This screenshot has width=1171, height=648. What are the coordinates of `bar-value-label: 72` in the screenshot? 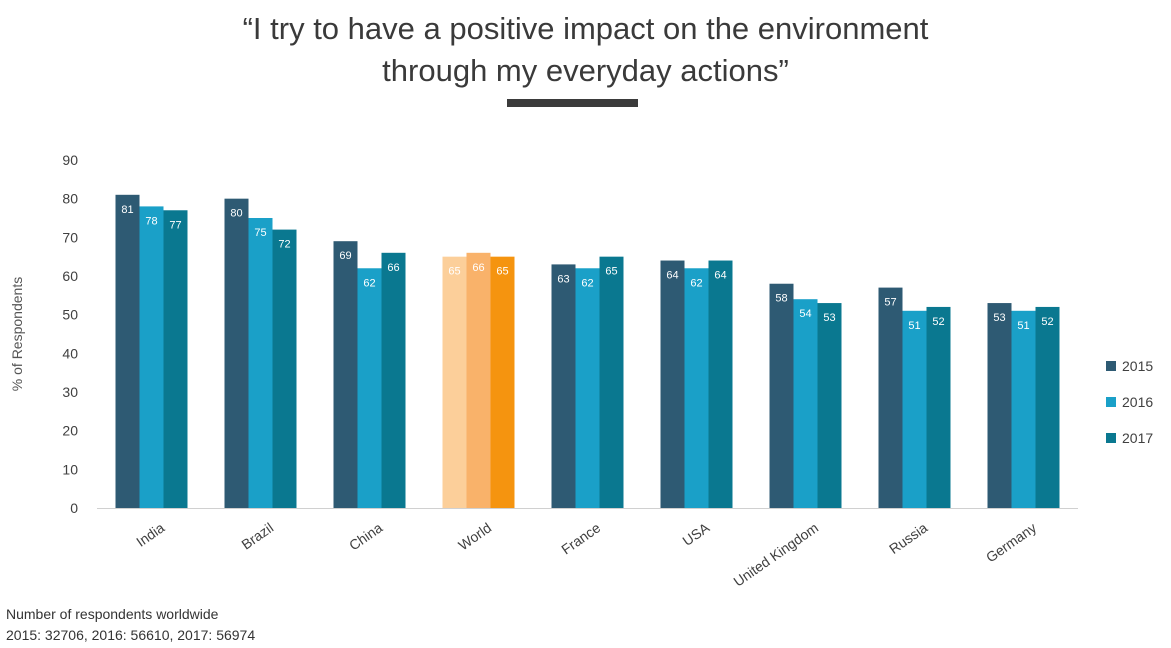 It's located at (284, 245).